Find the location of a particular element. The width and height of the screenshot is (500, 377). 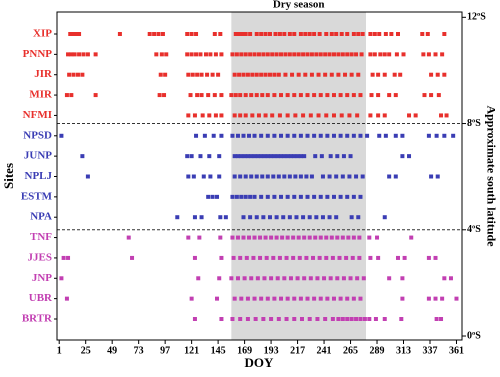

y2-axis-label: Approximate south latitude is located at coordinates (491, 176).